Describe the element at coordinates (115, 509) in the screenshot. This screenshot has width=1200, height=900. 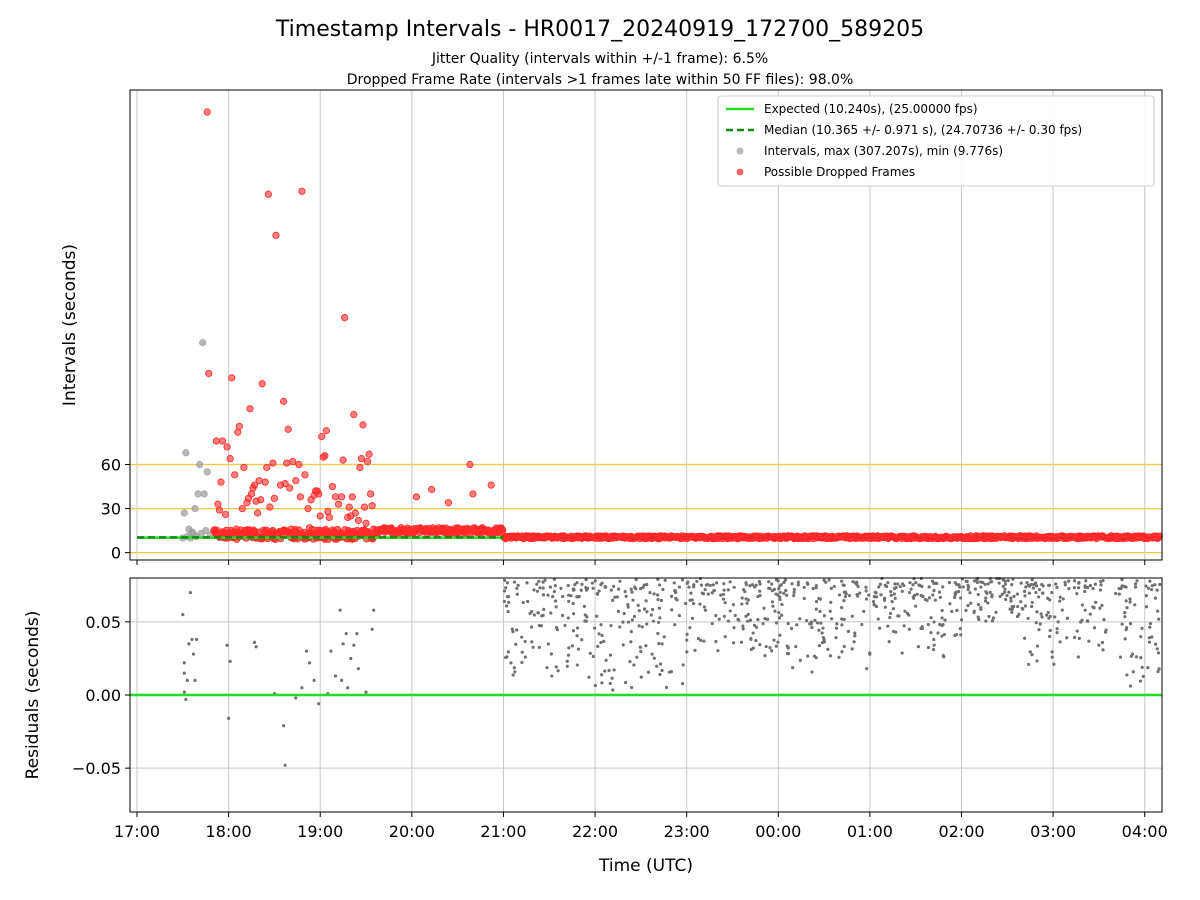
I see `top-y-ticks: 0 30 60` at that location.